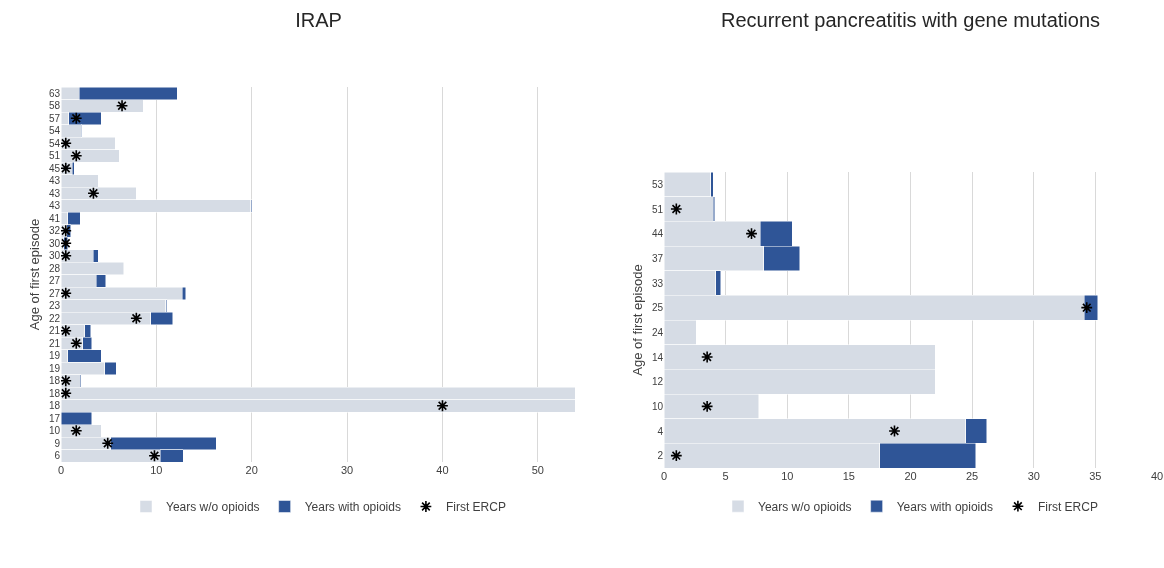  I want to click on y-tick-label: 23, so click(54, 306).